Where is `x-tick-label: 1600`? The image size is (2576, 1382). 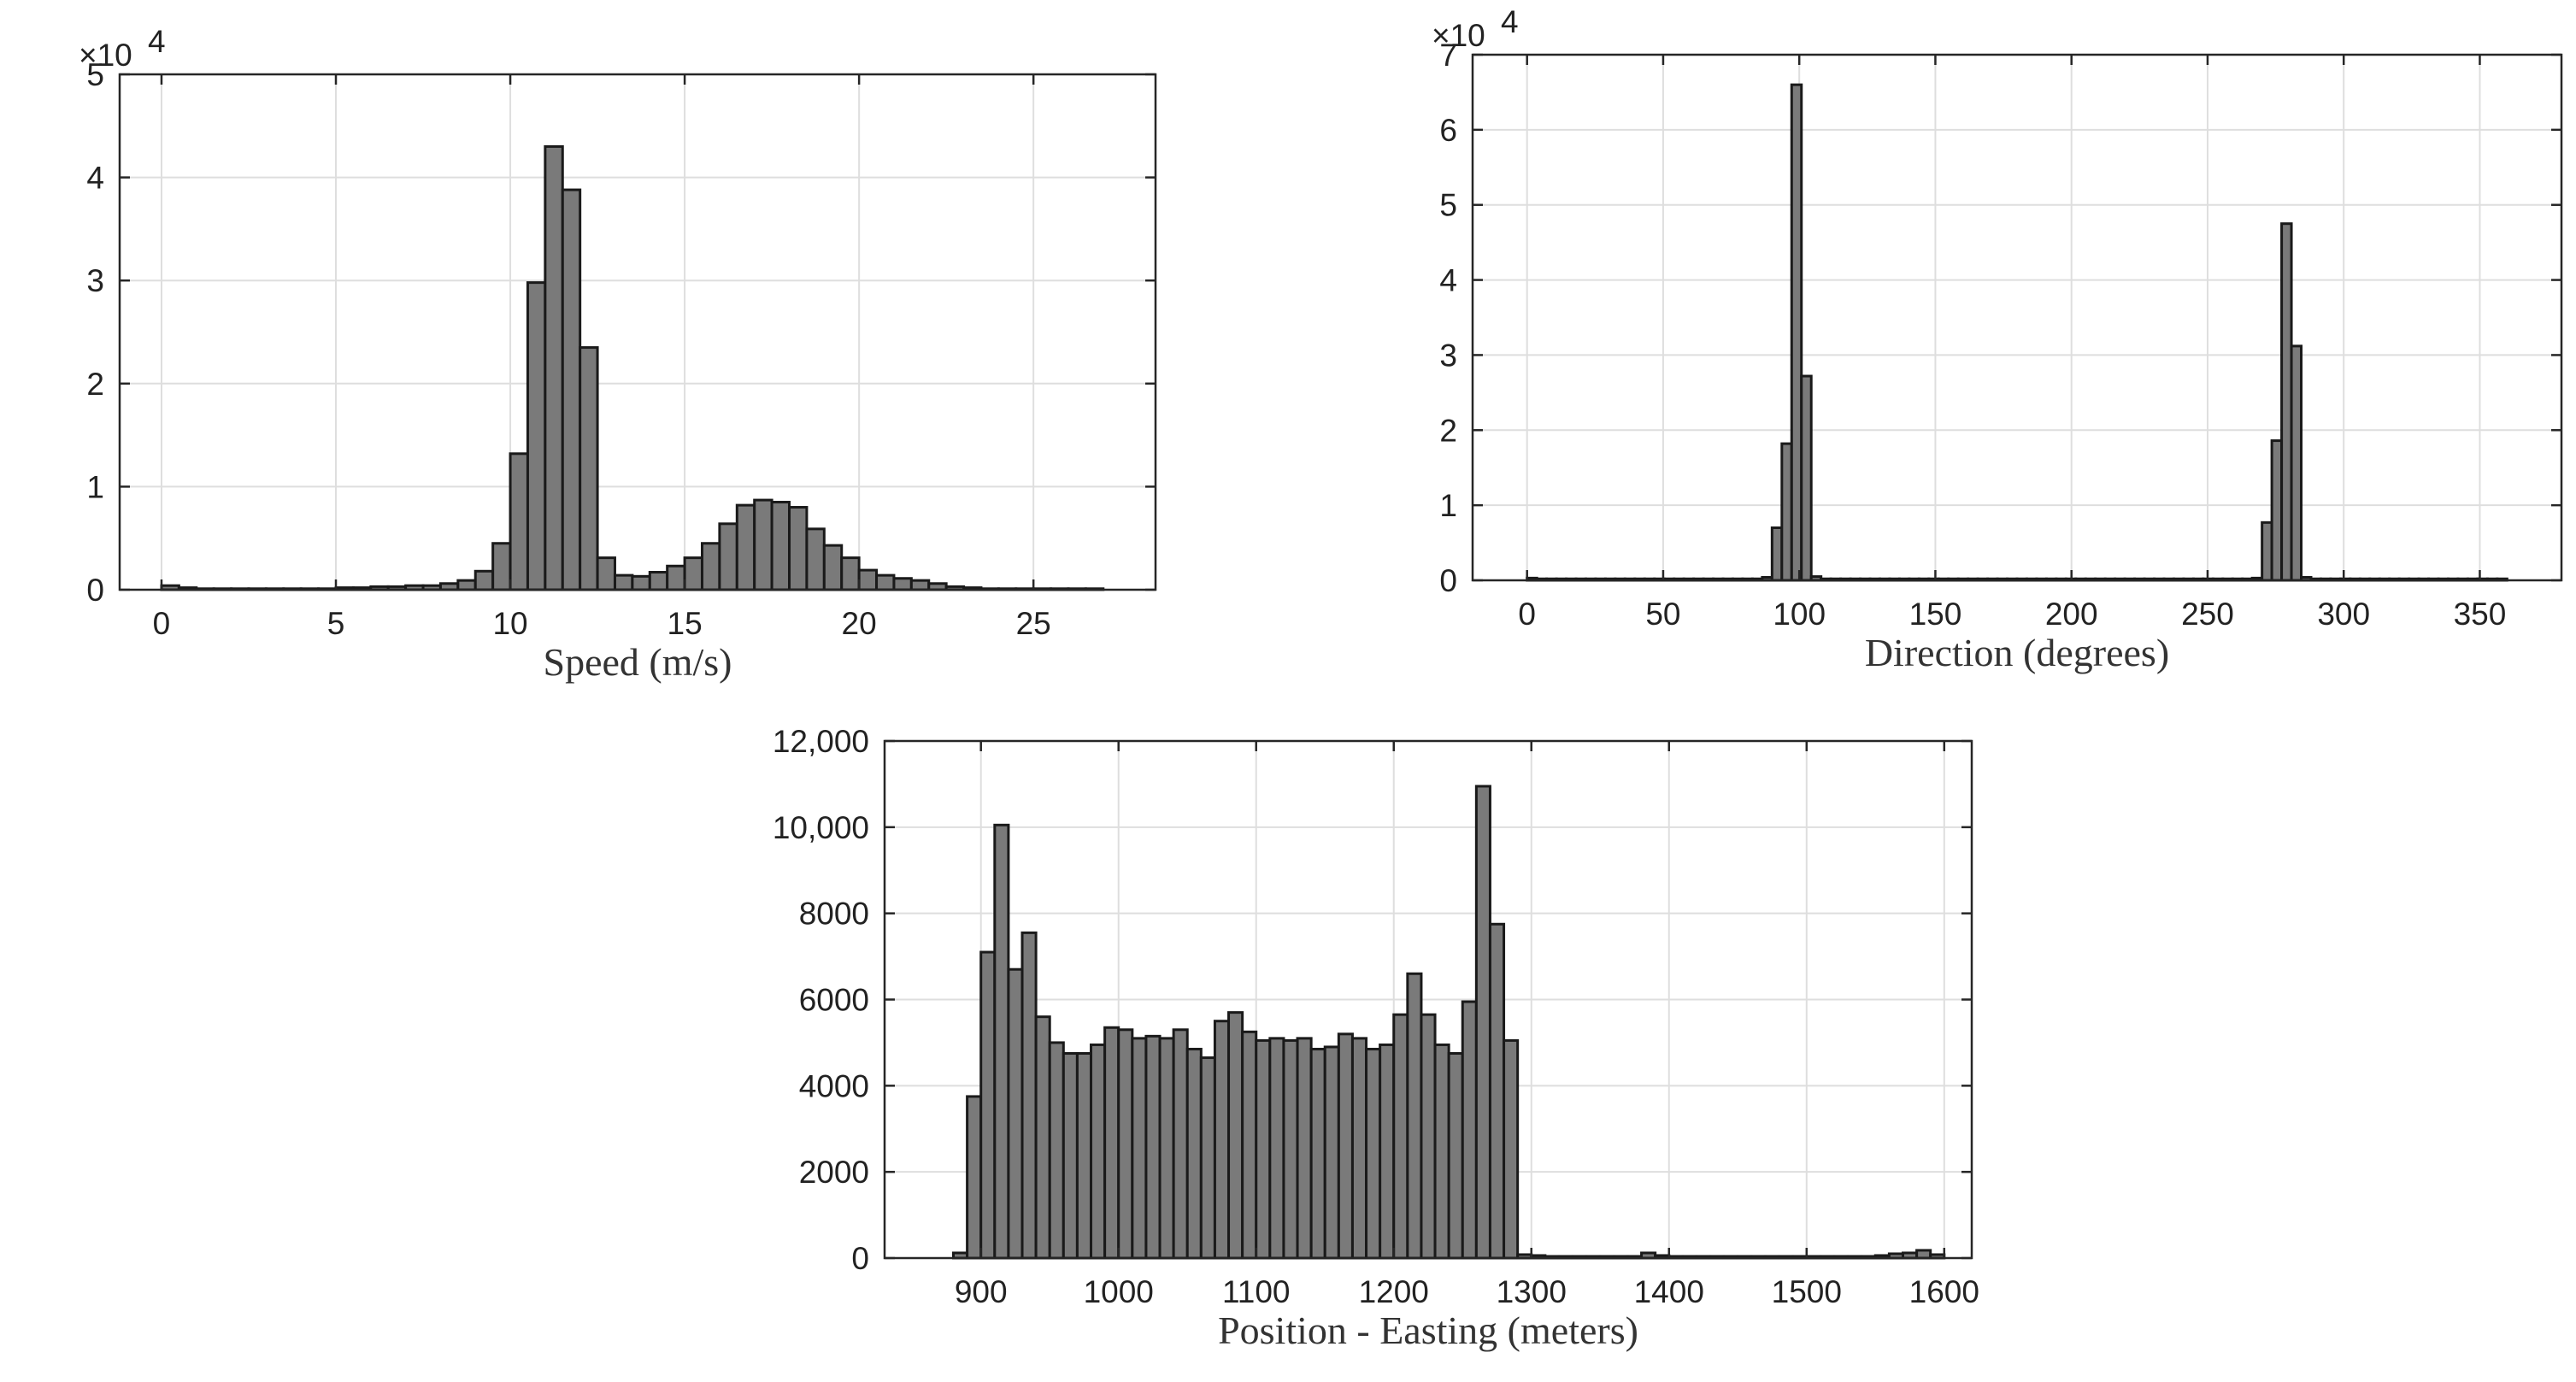 x-tick-label: 1600 is located at coordinates (1944, 1291).